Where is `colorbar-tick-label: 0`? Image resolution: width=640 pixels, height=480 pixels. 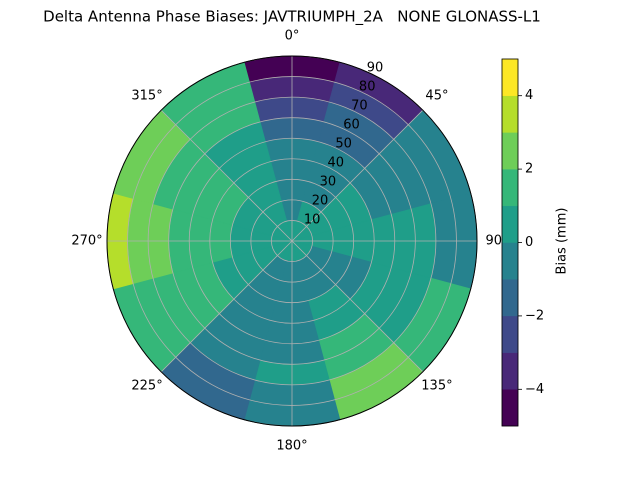
colorbar-tick-label: 0 is located at coordinates (529, 242).